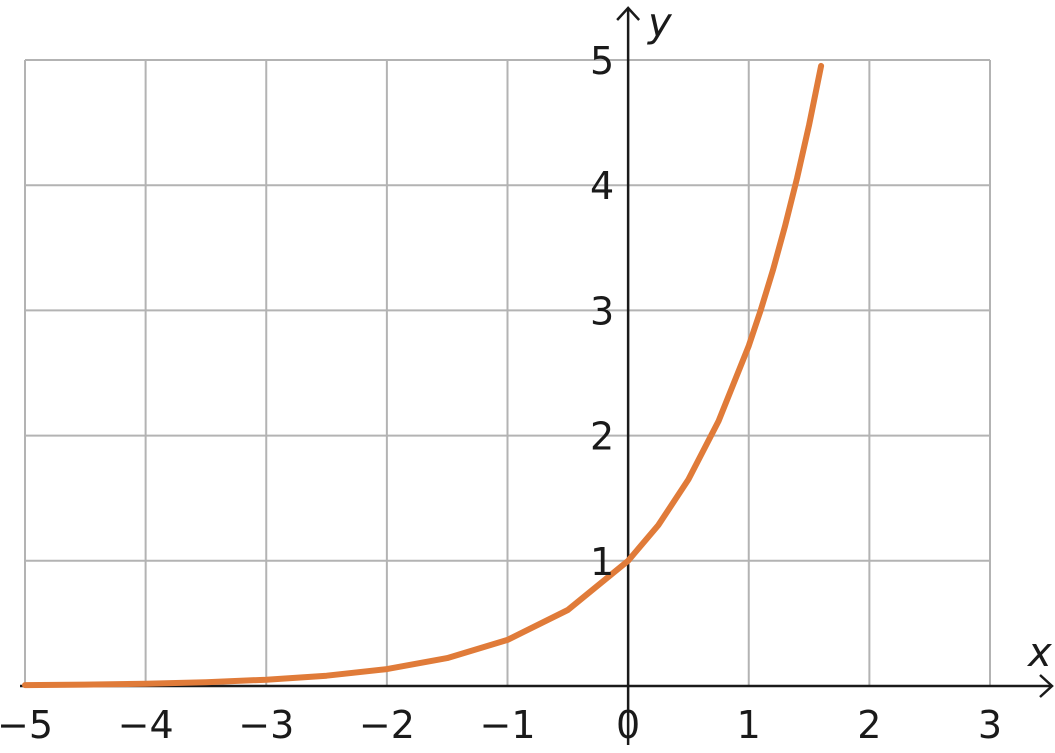  I want to click on x-tick-label: −3, so click(266, 725).